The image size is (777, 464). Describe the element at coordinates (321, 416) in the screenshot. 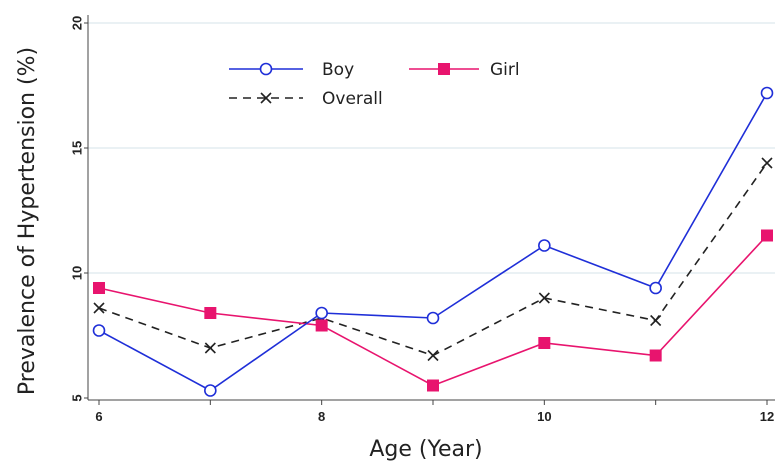

I see `x-tick-label: 8` at that location.